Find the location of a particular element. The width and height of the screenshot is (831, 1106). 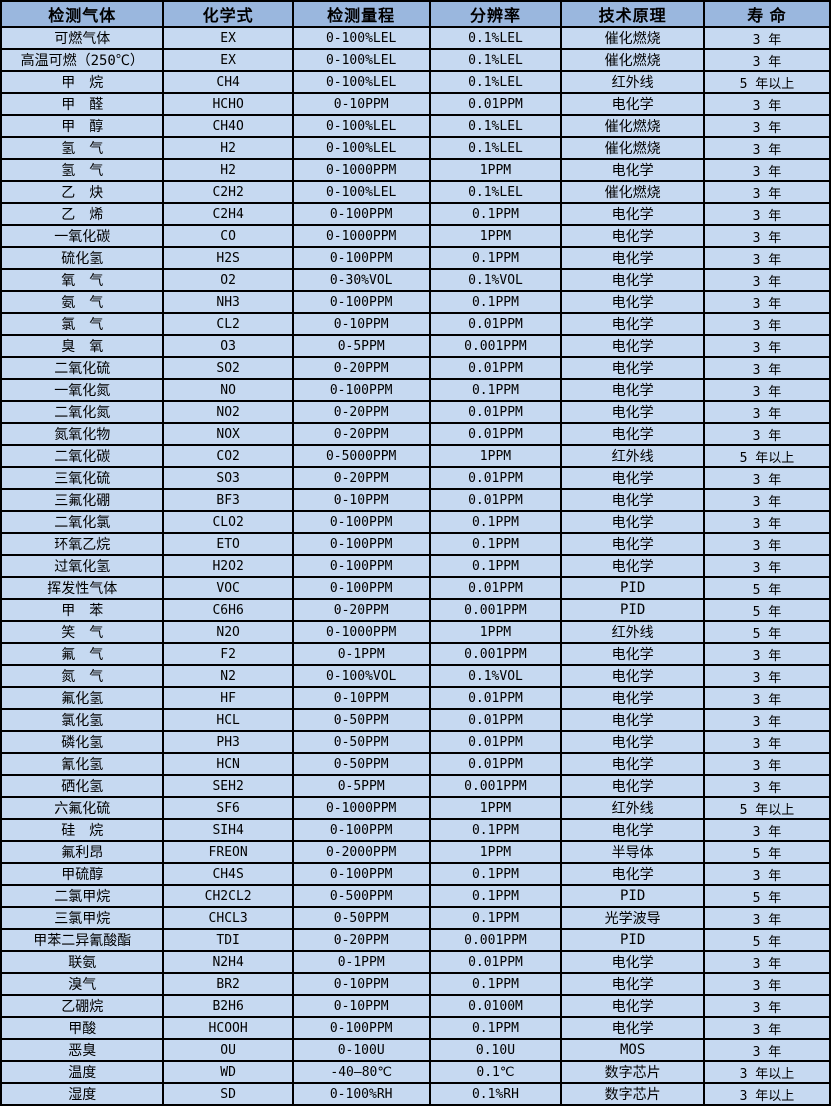

principle-cell: 半导体 is located at coordinates (632, 852).